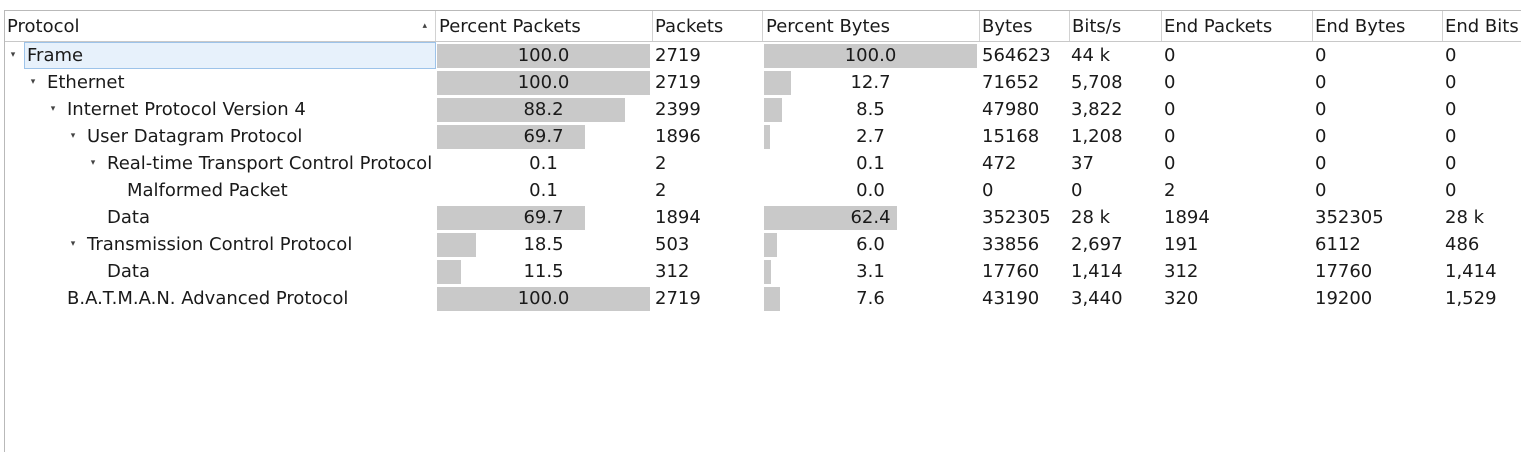 This screenshot has width=1521, height=452. Describe the element at coordinates (543, 109) in the screenshot. I see `percent-value: 88.2` at that location.